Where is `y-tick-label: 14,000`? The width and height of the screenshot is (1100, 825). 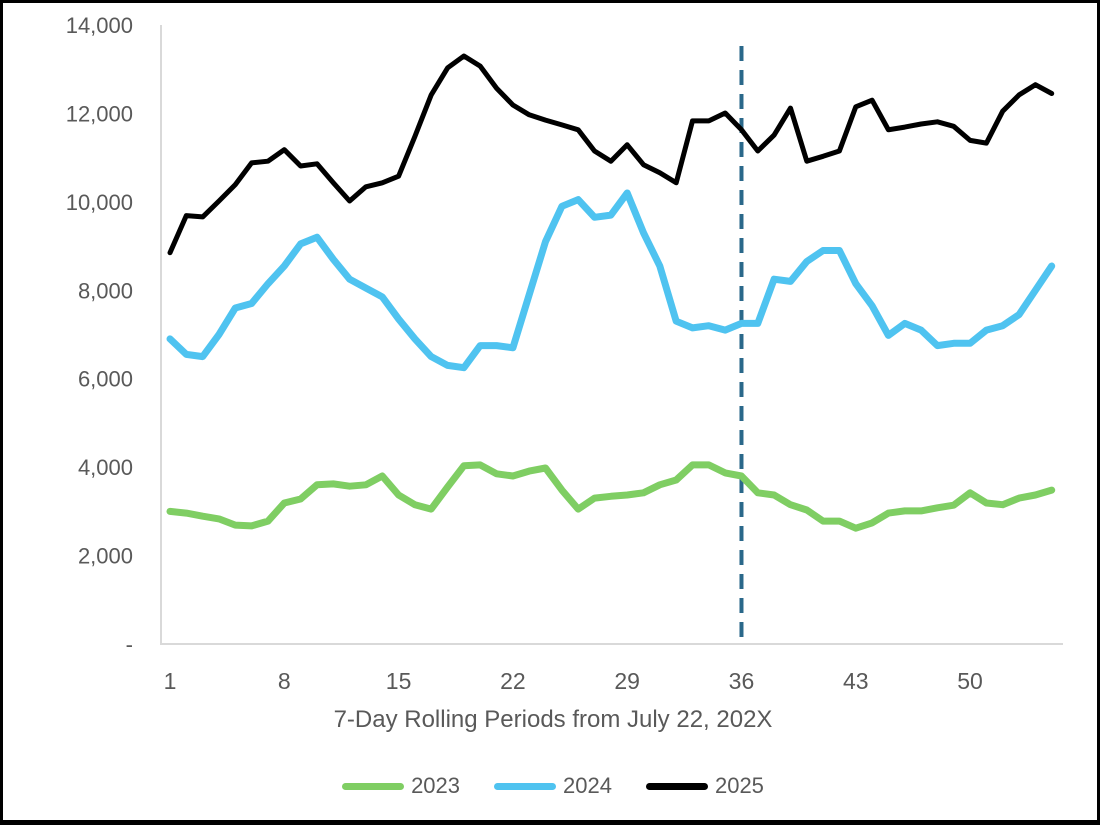 y-tick-label: 14,000 is located at coordinates (99, 25).